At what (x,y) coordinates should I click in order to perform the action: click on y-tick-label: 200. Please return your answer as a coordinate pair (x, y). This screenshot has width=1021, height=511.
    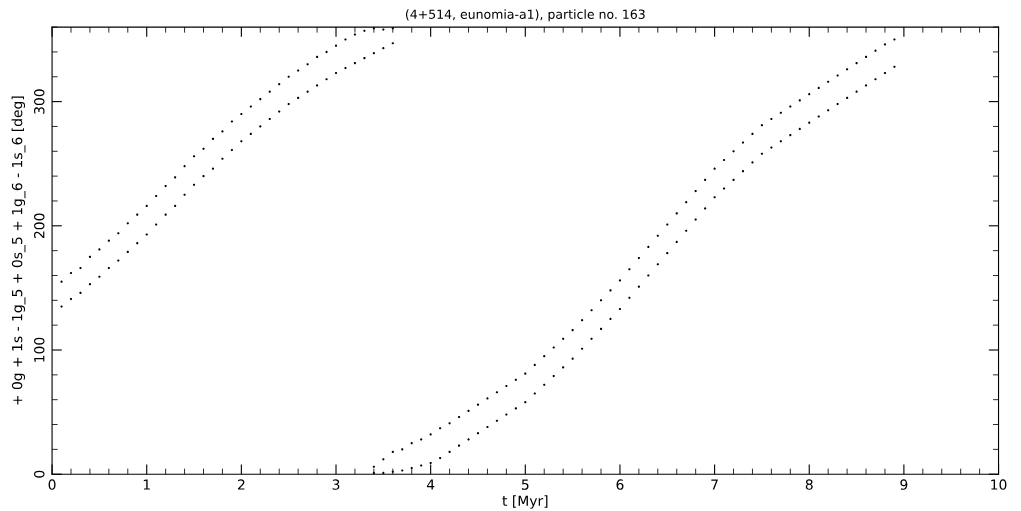
    Looking at the image, I should click on (39, 226).